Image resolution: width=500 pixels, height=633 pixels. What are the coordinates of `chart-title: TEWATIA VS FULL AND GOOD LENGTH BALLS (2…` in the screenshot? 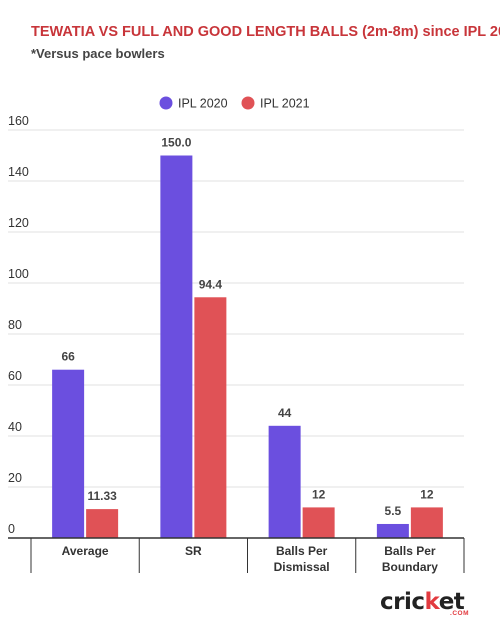 It's located at (265, 32).